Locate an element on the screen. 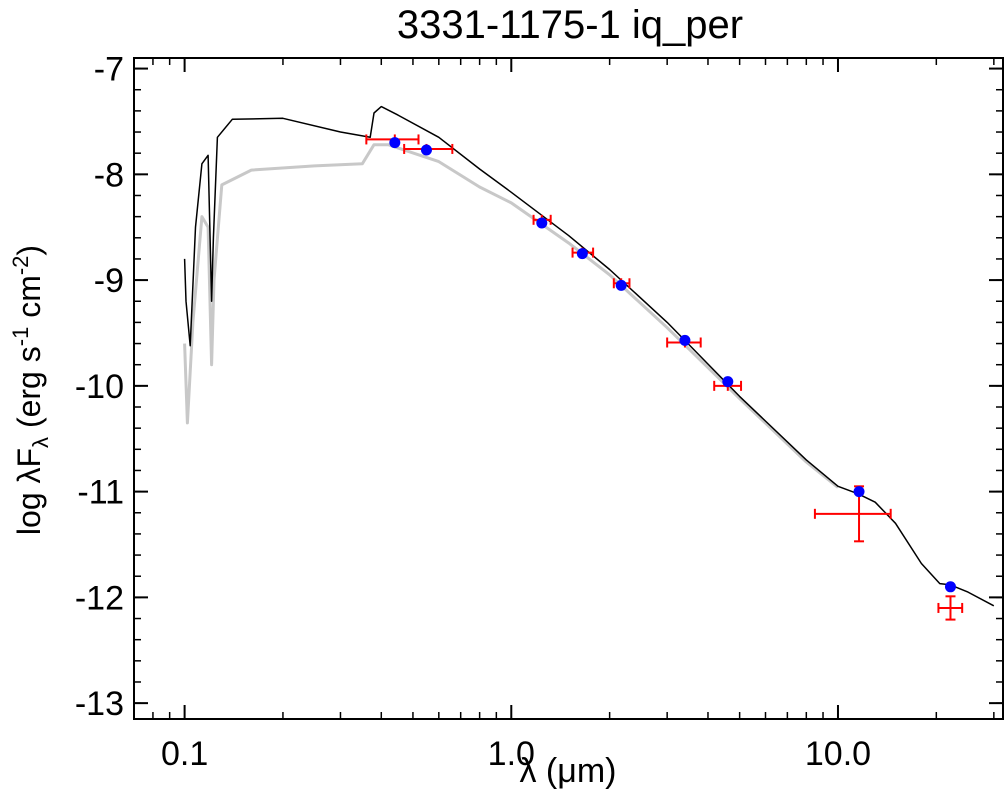 This screenshot has height=801, width=1006. y-axis-label: log λFλ (erg s-1 cm-2) is located at coordinates (30, 390).